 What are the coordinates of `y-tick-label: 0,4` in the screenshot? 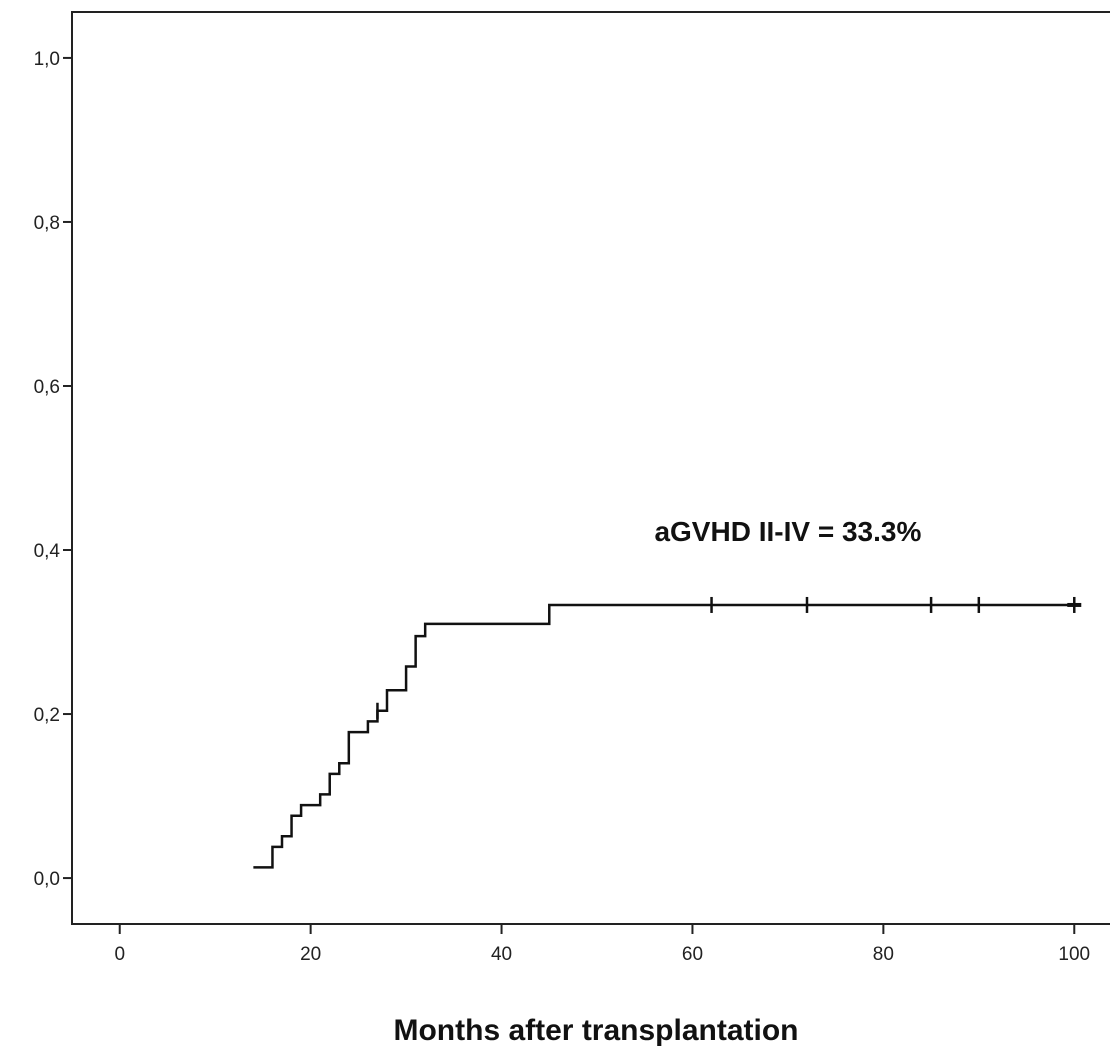 It's located at (47, 551).